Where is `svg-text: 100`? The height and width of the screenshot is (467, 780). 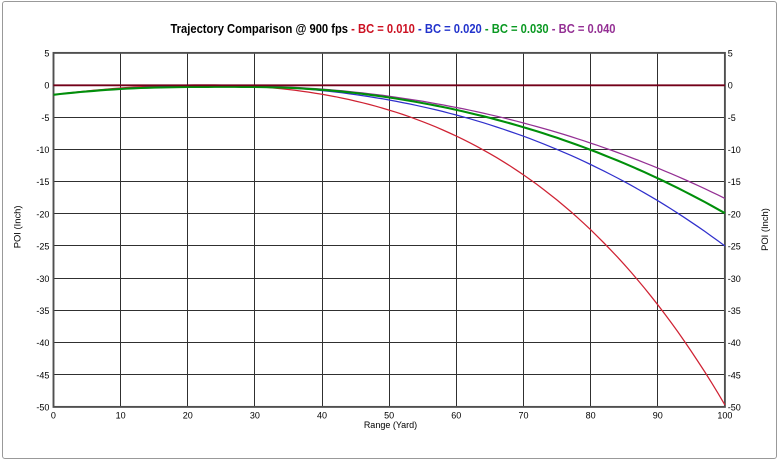
svg-text: 100 is located at coordinates (724, 416).